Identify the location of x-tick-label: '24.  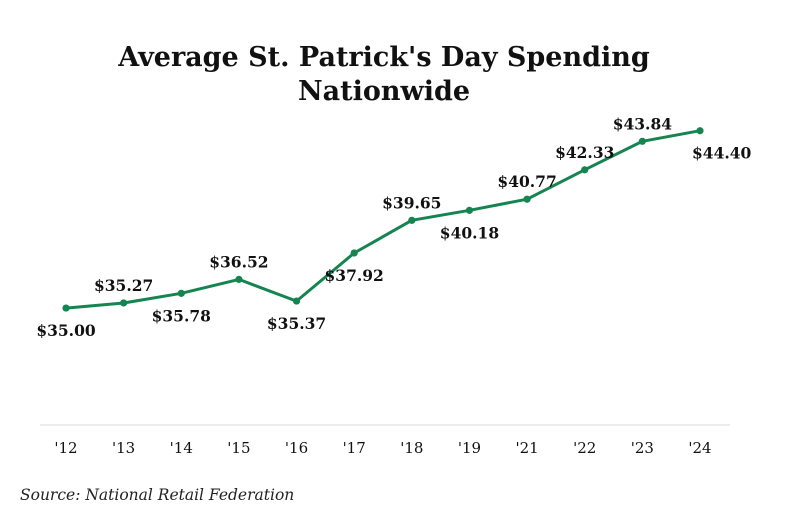
(699, 448).